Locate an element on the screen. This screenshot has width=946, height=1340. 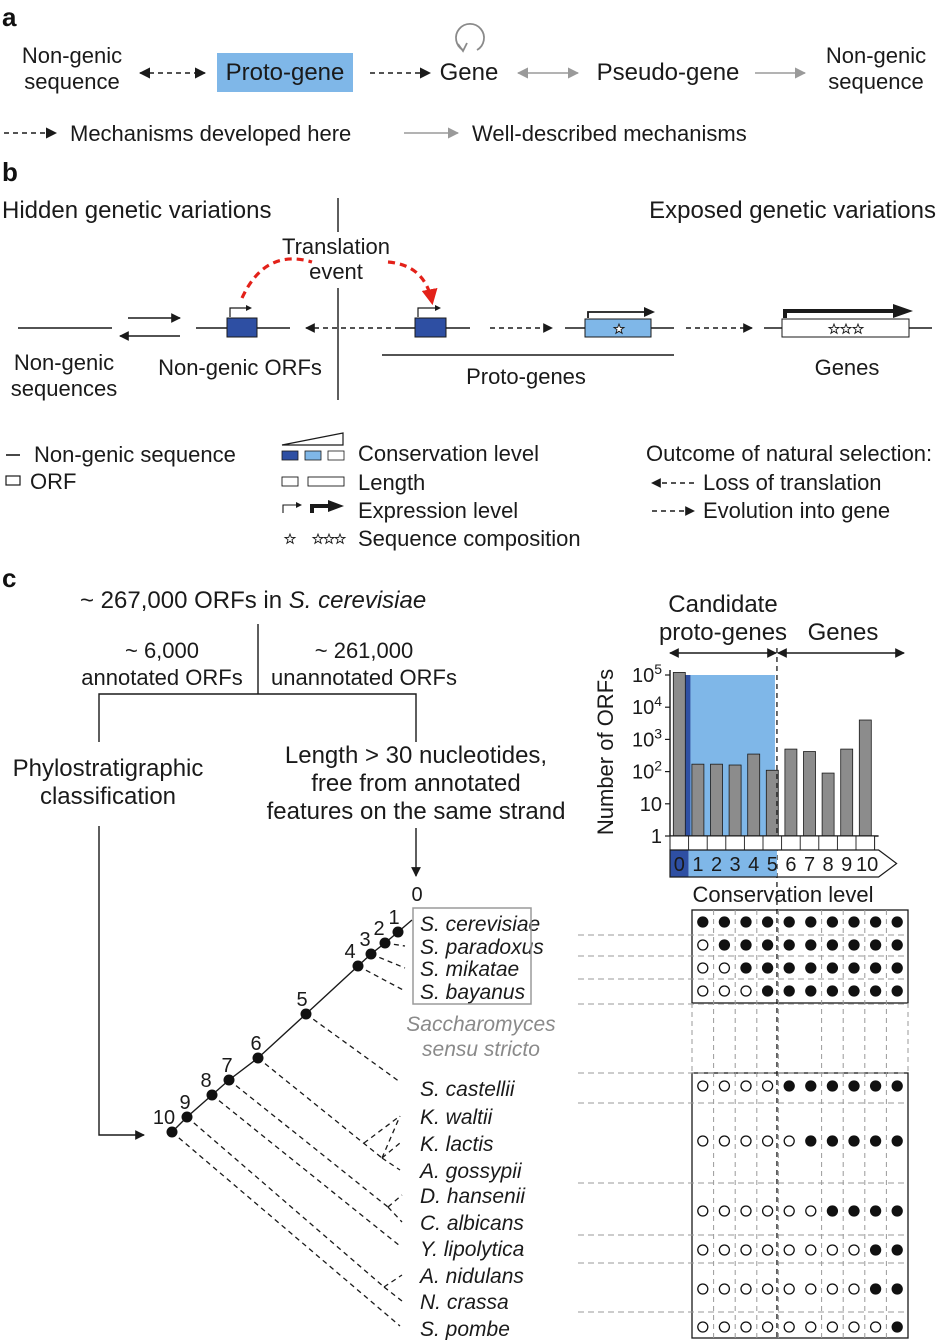
pseudo-gene-label: Pseudo-gene is located at coordinates (668, 72).